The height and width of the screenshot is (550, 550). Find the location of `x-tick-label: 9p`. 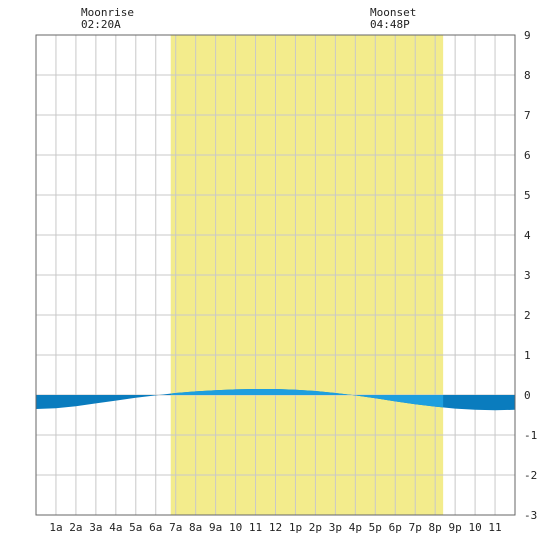

x-tick-label: 9p is located at coordinates (455, 527).